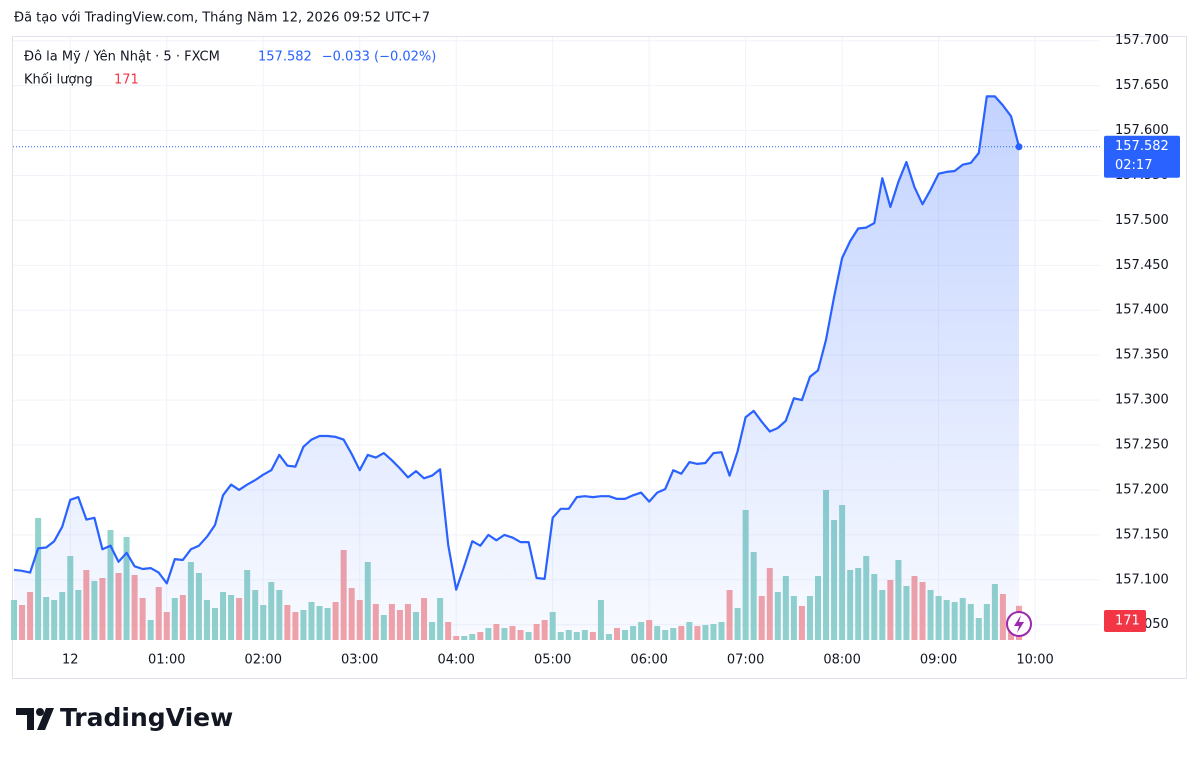  What do you see at coordinates (359, 660) in the screenshot?
I see `x-tick-label: 03:00` at bounding box center [359, 660].